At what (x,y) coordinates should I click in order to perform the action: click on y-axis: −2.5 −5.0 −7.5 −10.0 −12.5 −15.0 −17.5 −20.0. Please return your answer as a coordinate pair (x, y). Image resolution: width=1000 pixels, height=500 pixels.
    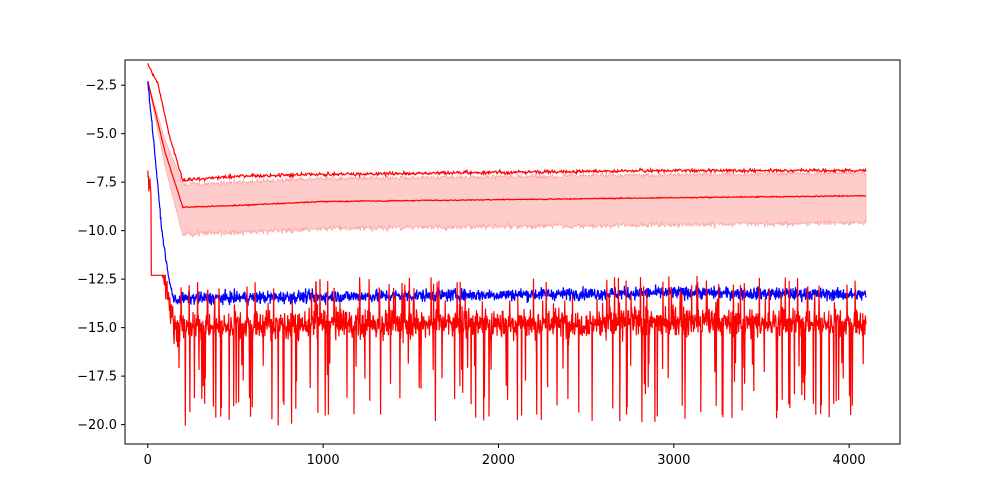
    Looking at the image, I should click on (101, 256).